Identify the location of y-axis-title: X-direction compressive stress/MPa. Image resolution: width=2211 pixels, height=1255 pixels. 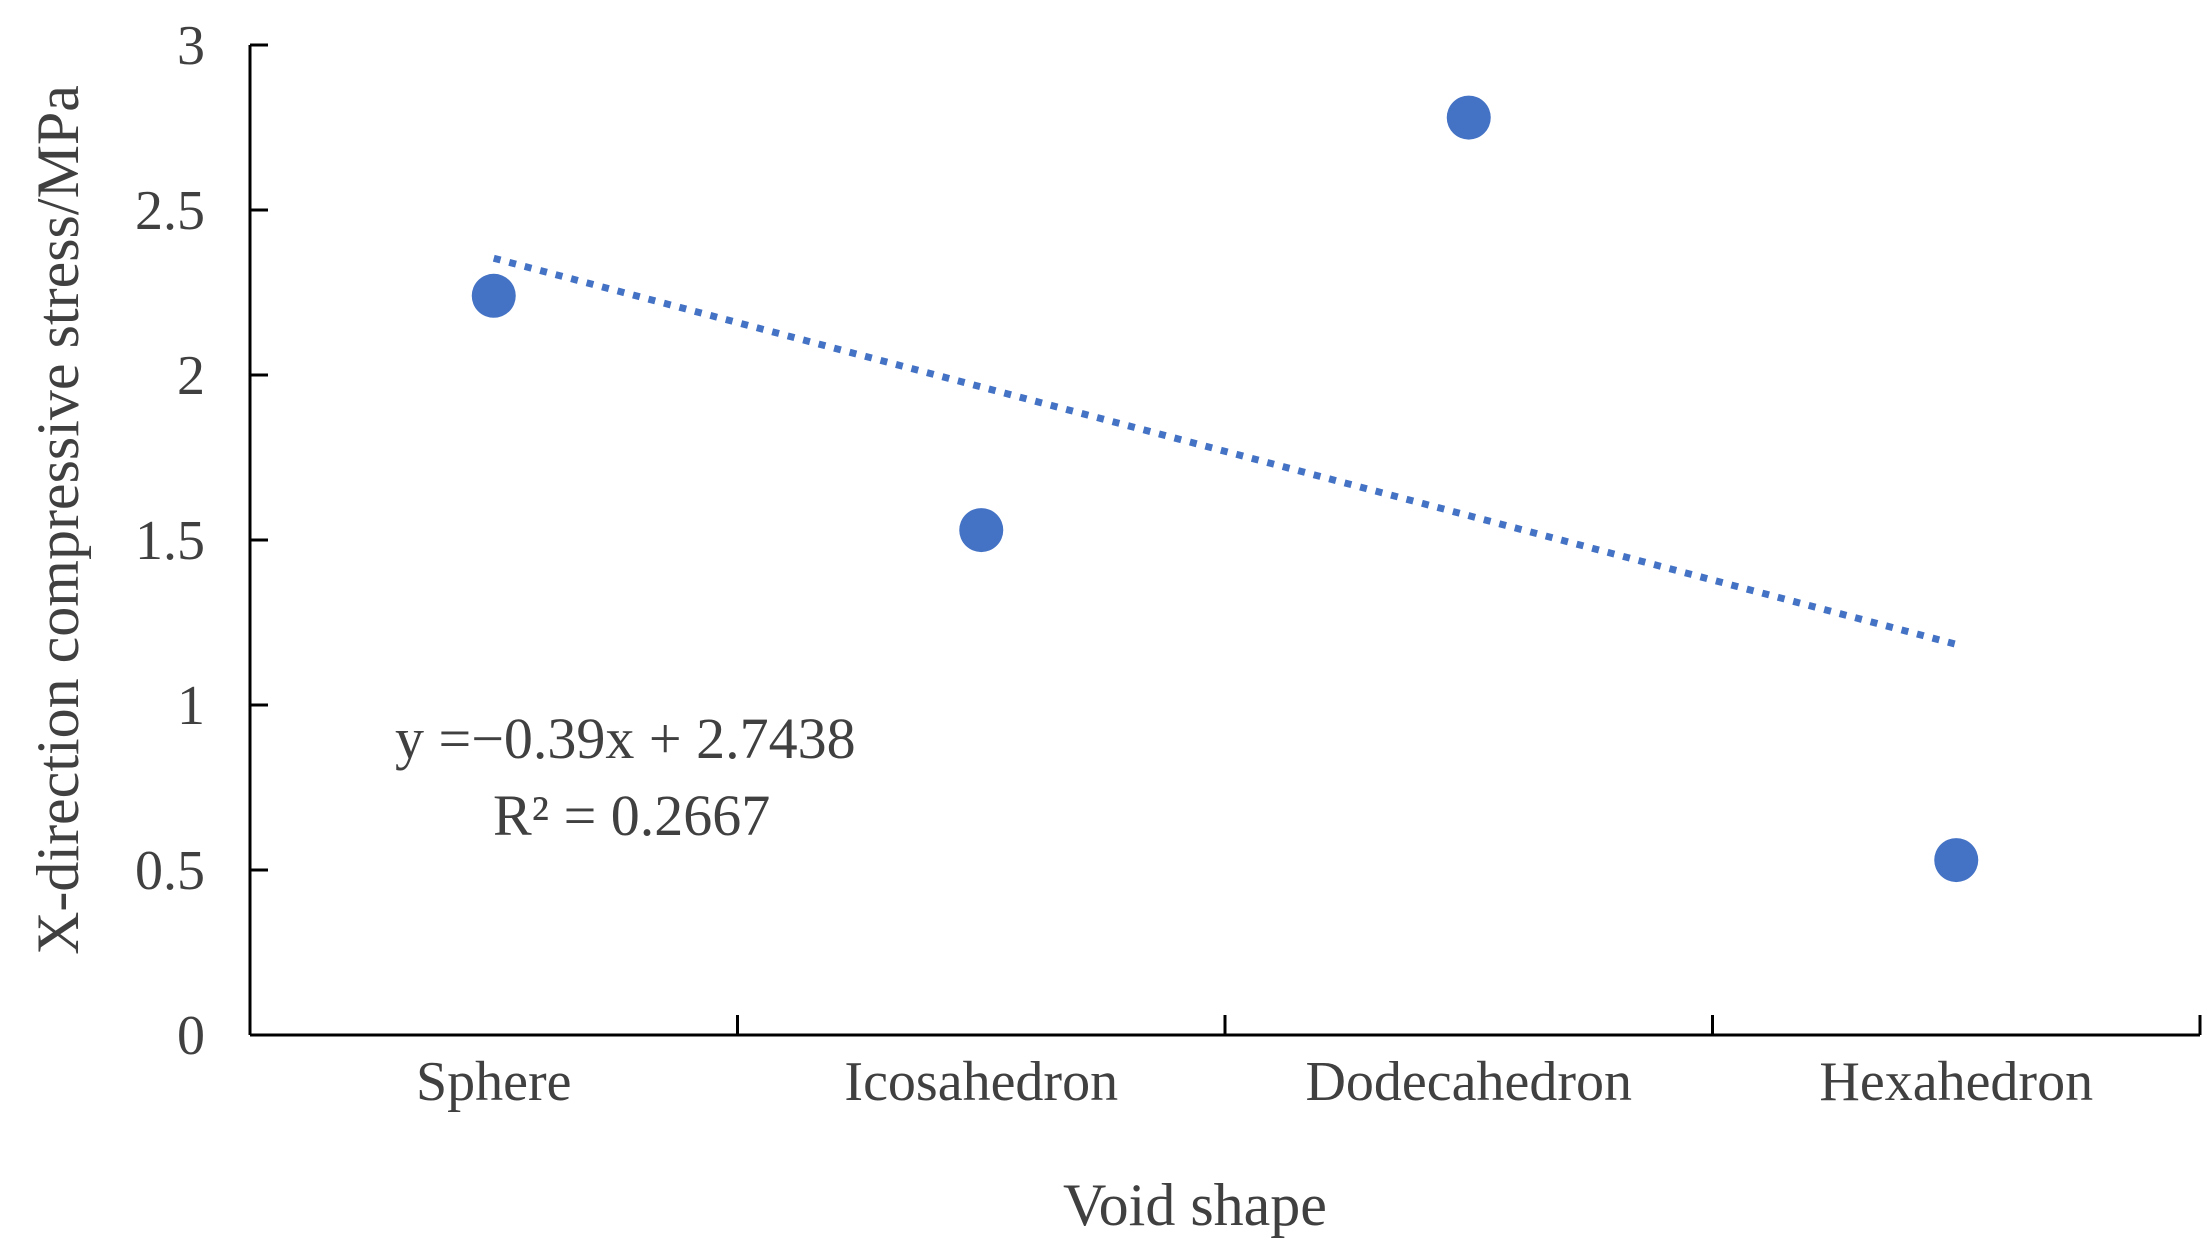
(58, 520).